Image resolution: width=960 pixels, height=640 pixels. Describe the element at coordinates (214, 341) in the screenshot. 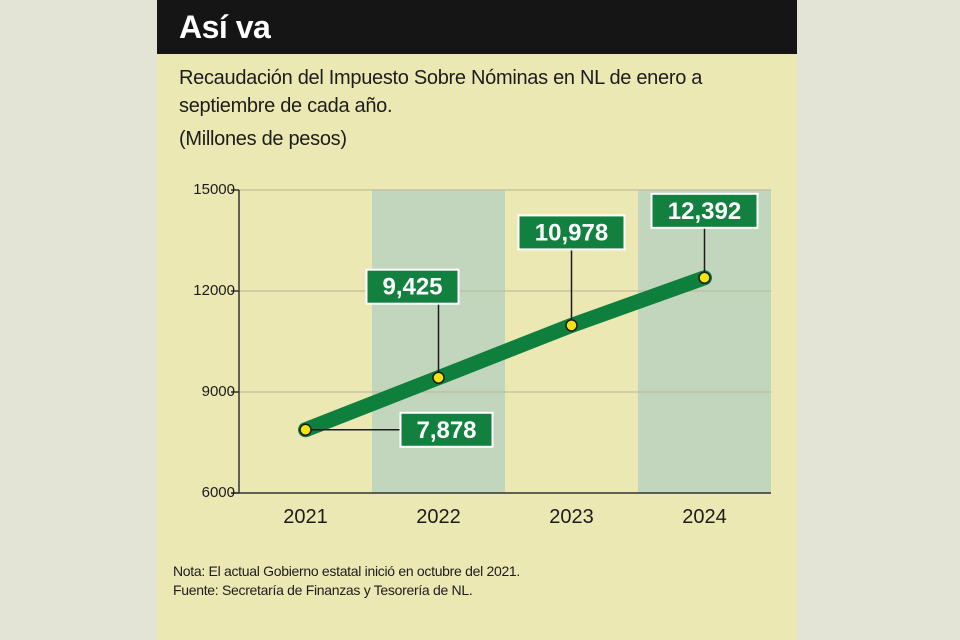

I see `y-tick-labels: 15000 12000 9000 6000` at that location.